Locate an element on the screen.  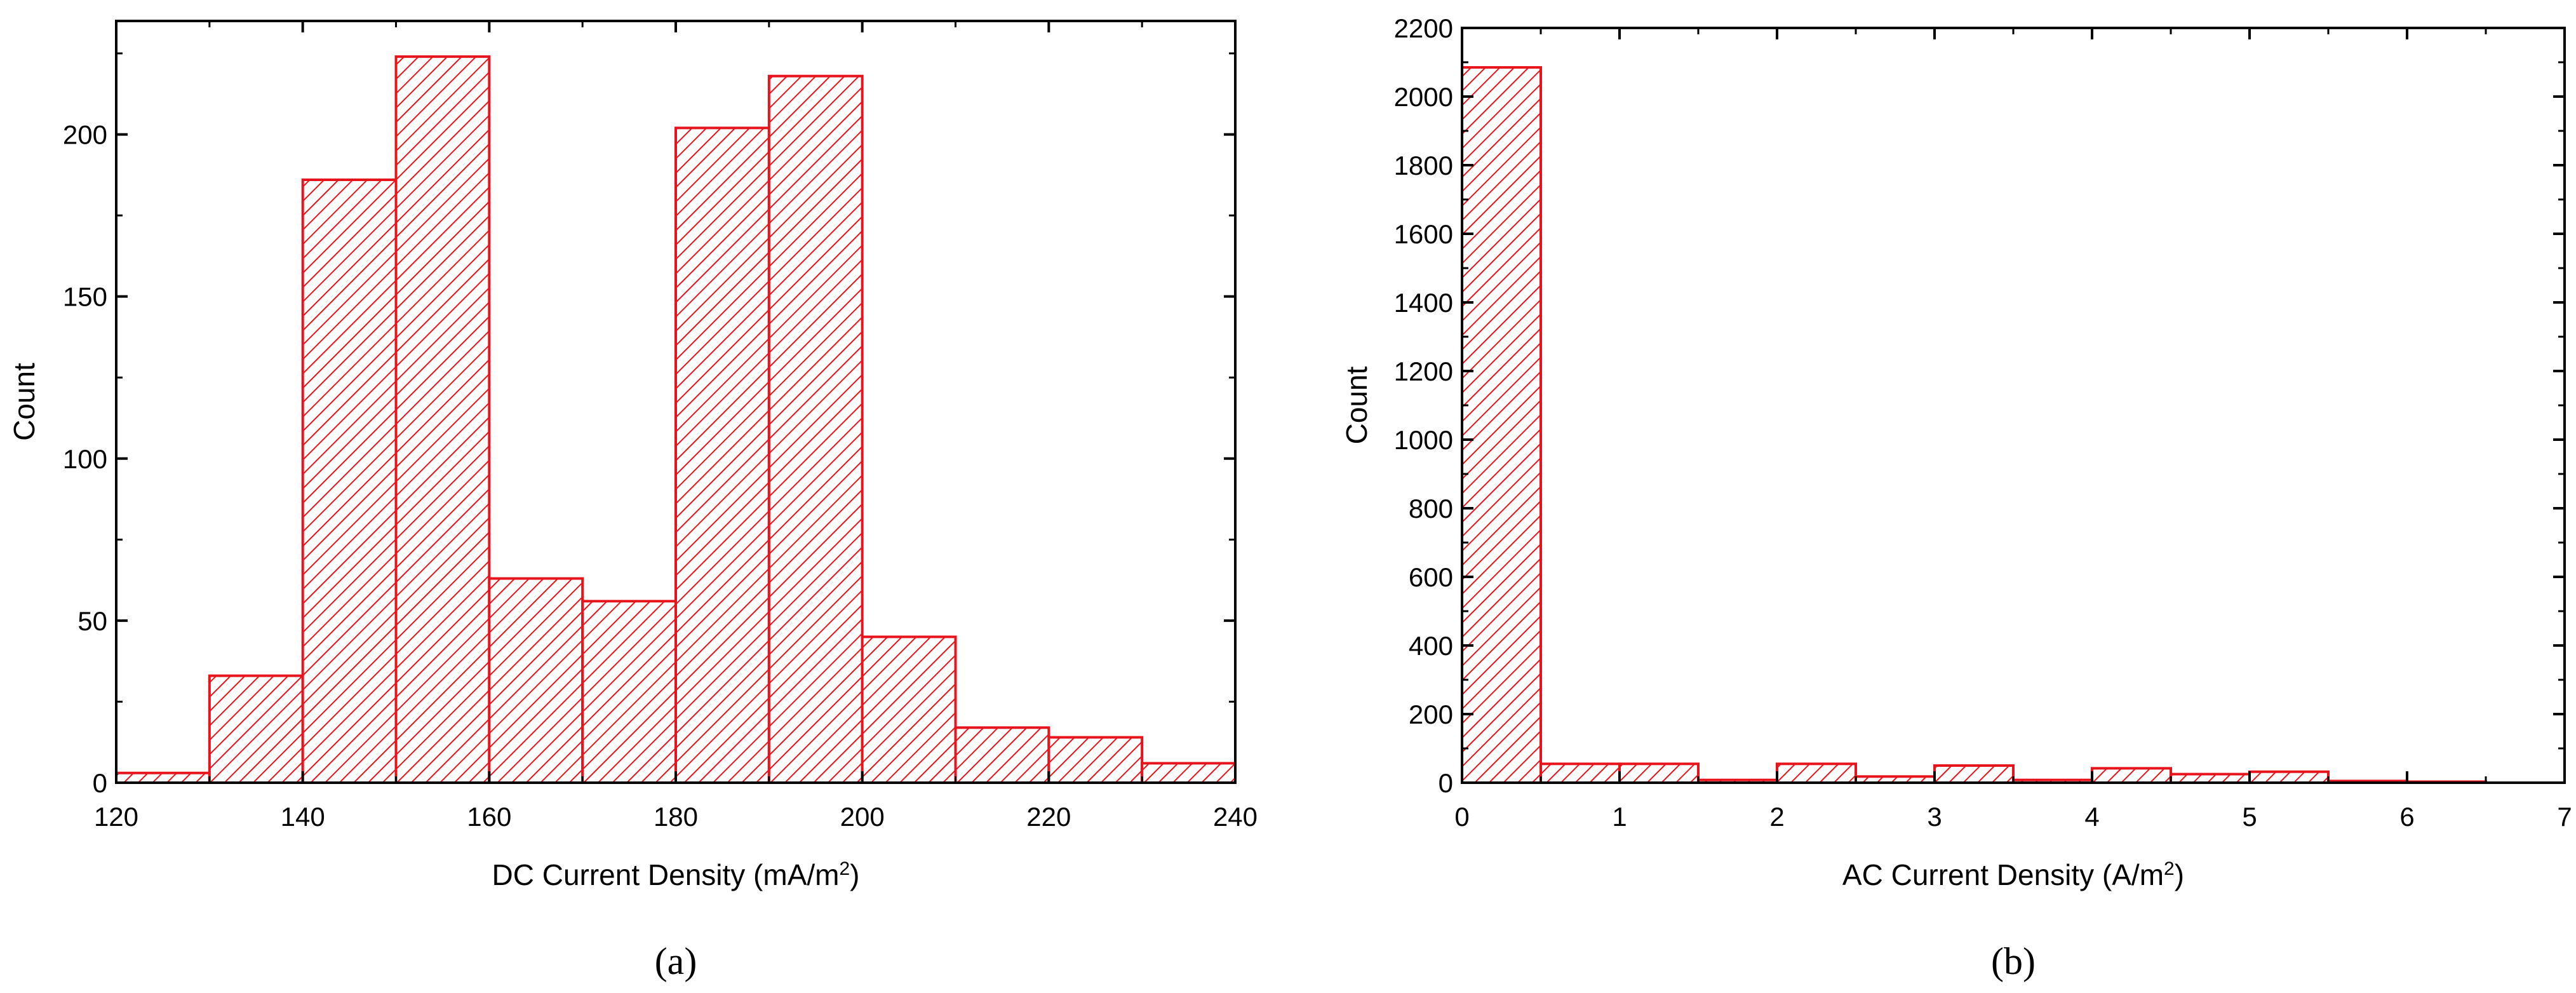
y-tick-label: 600 is located at coordinates (1431, 577).